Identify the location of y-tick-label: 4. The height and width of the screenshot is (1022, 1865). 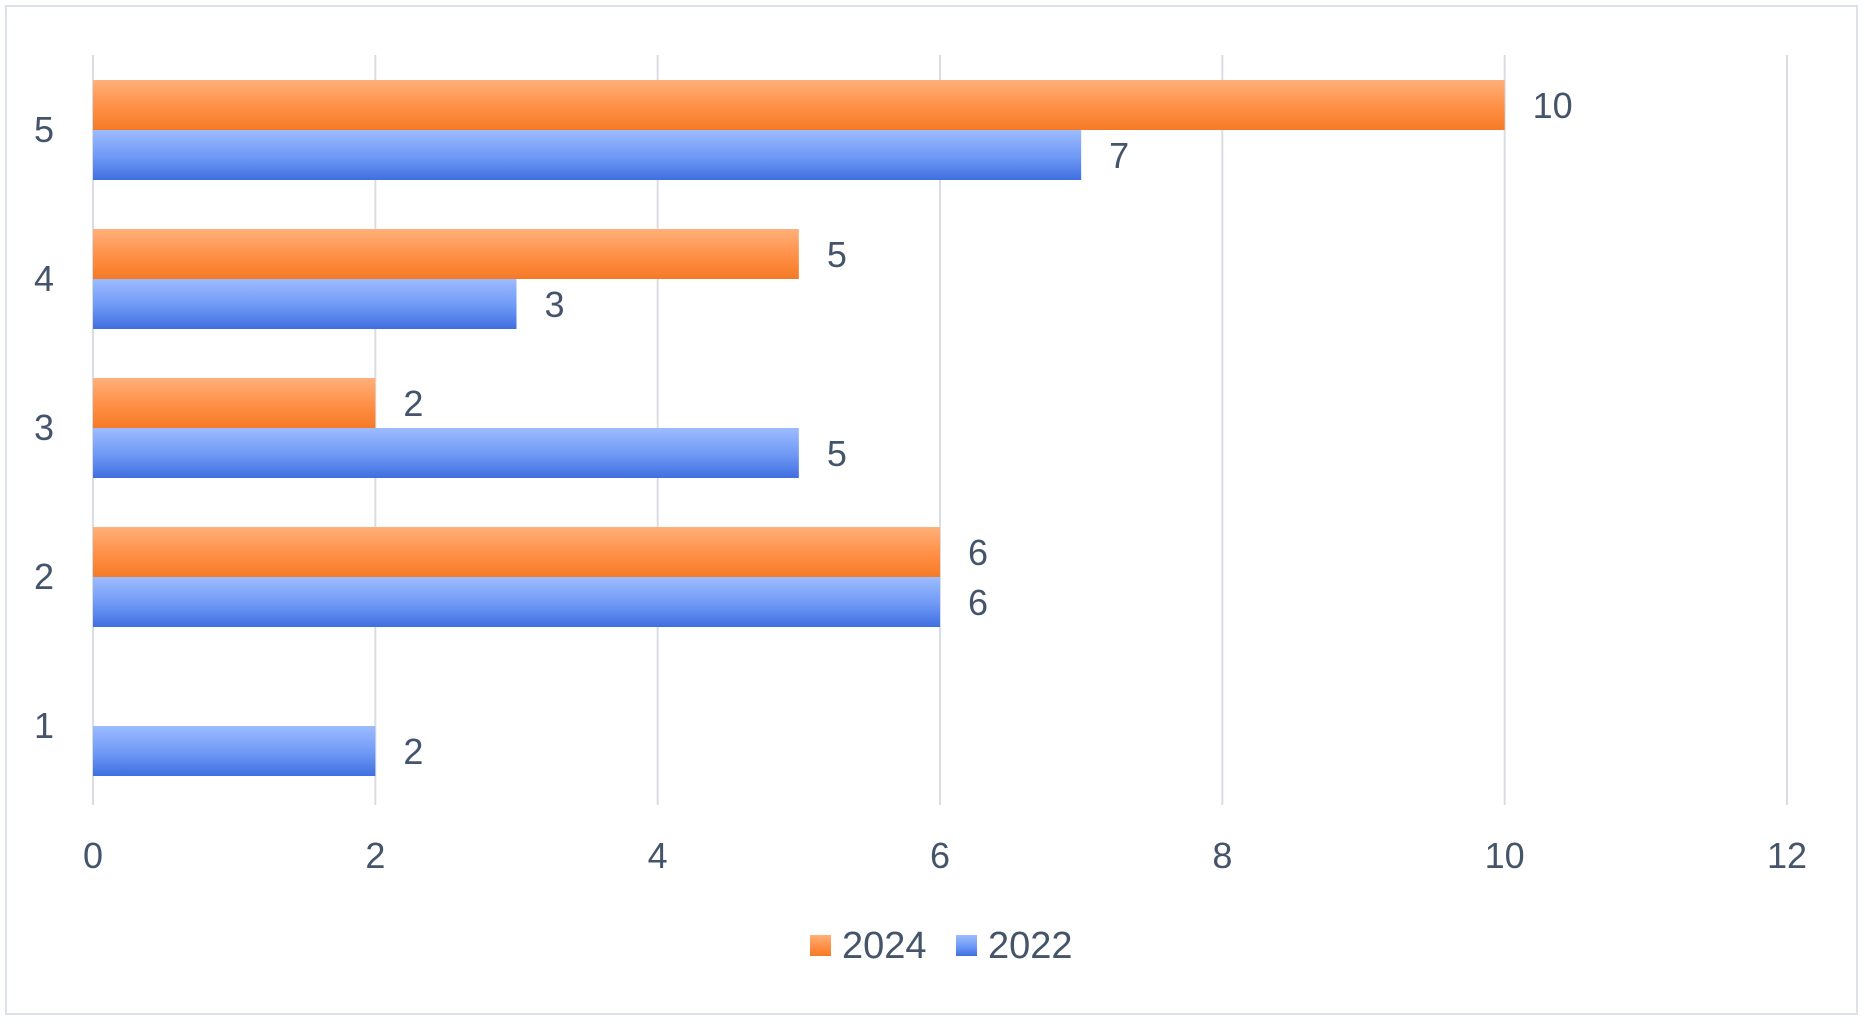
(44, 278).